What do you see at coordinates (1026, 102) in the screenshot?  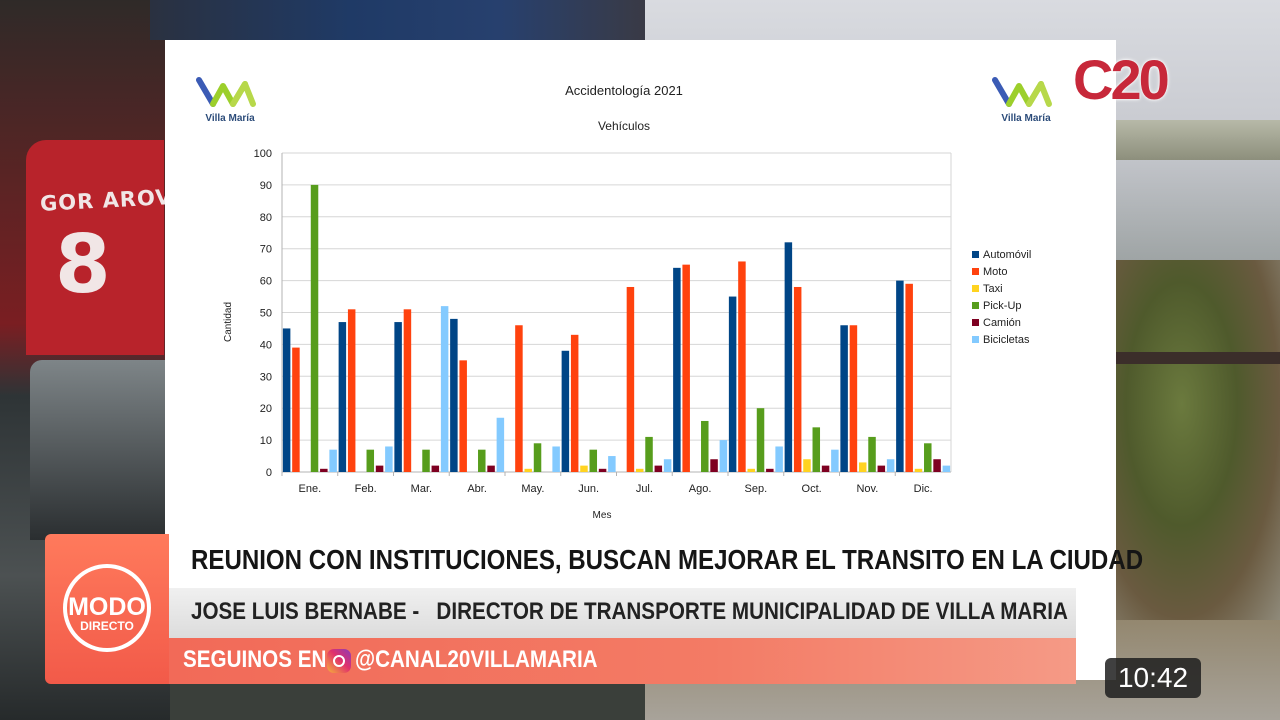 I see `villa-maria-logo-right: Villa María` at bounding box center [1026, 102].